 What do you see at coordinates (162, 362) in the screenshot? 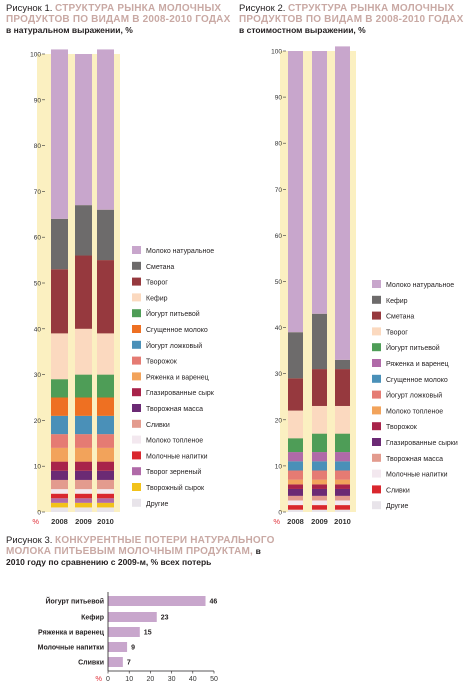
I see `chart1-legend-label: Творожок` at bounding box center [162, 362].